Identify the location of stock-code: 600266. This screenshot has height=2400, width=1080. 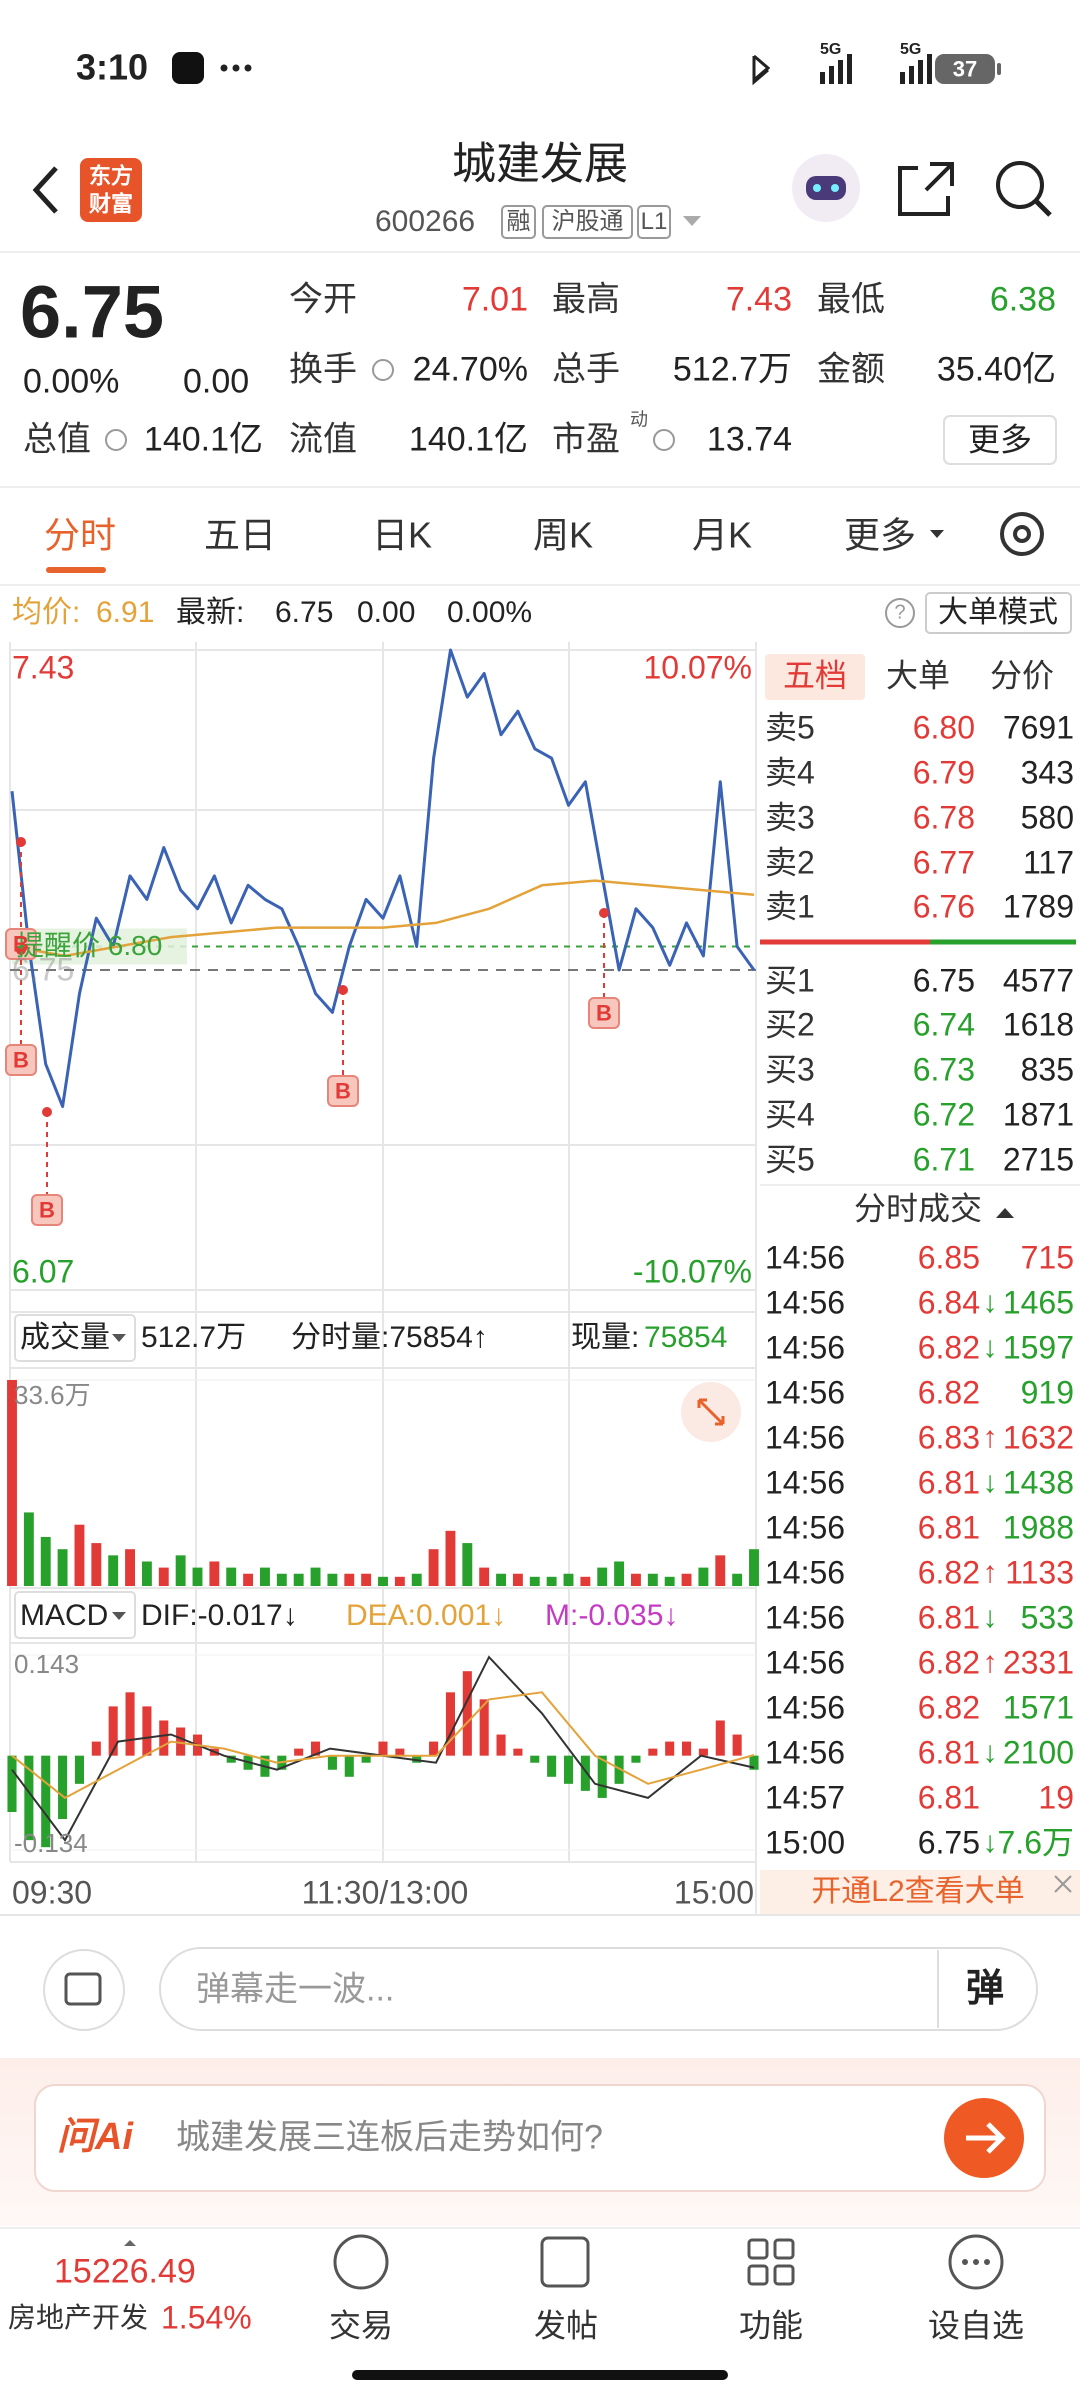
(425, 221).